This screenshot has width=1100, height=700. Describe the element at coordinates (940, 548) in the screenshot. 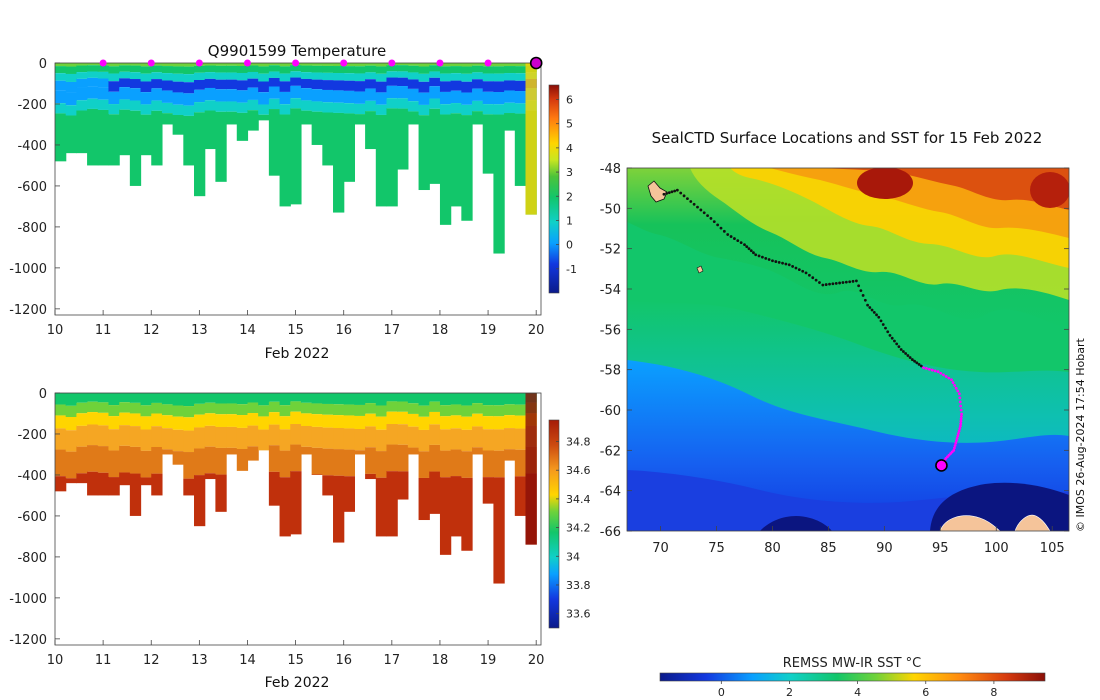

I see `map-x-tick-label: 95` at that location.